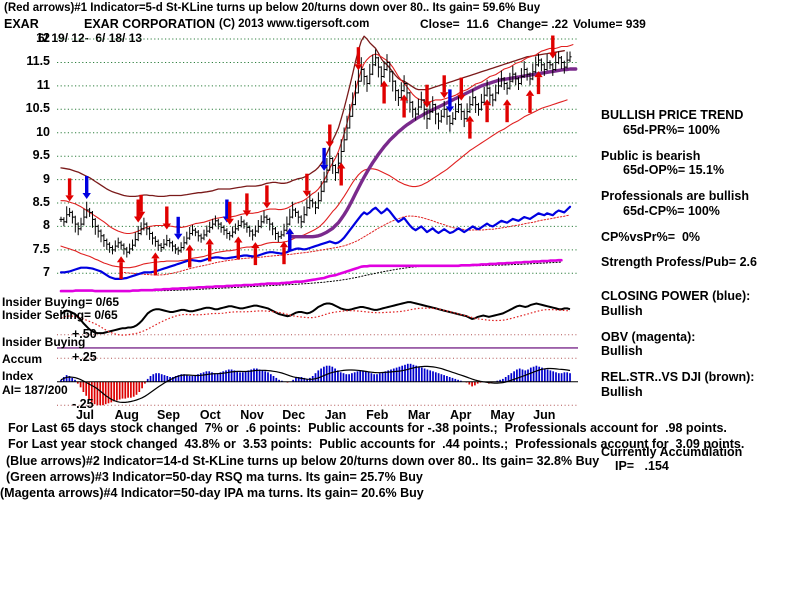 This screenshot has height=600, width=800. I want to click on professional-sentiment-value: 65d-CP%= 100%, so click(671, 210).